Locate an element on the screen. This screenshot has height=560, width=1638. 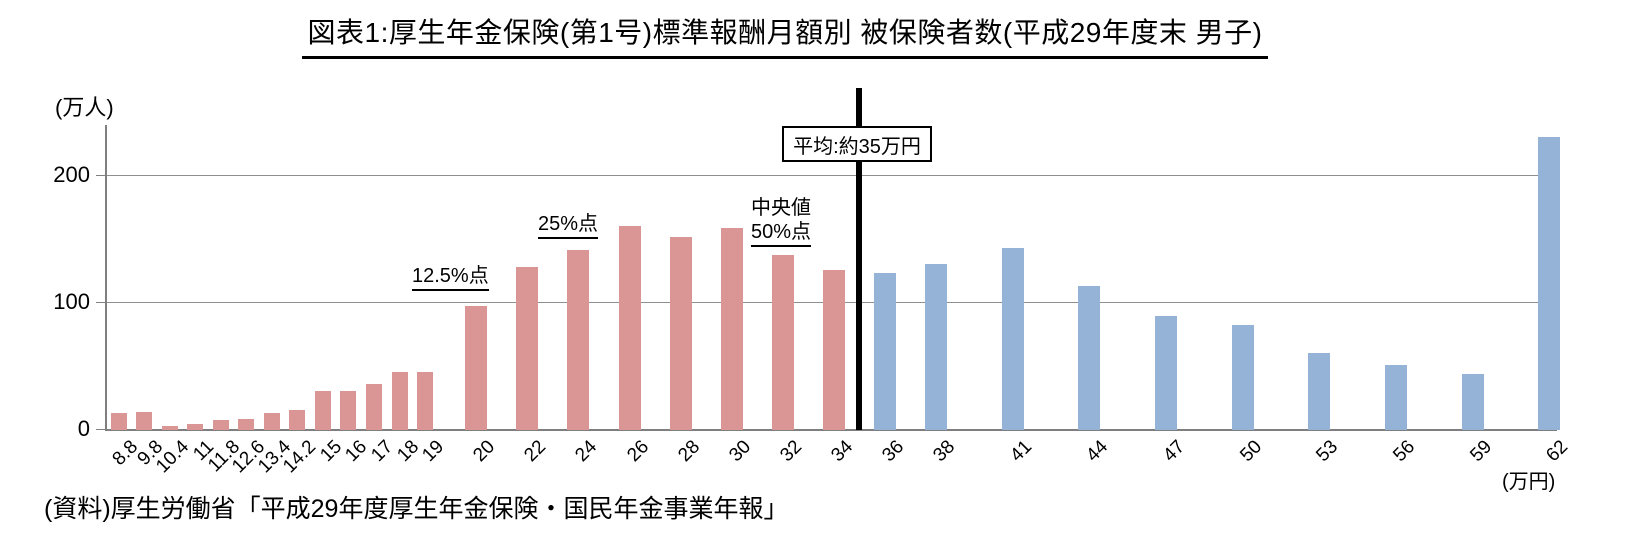
average-line is located at coordinates (859, 259).